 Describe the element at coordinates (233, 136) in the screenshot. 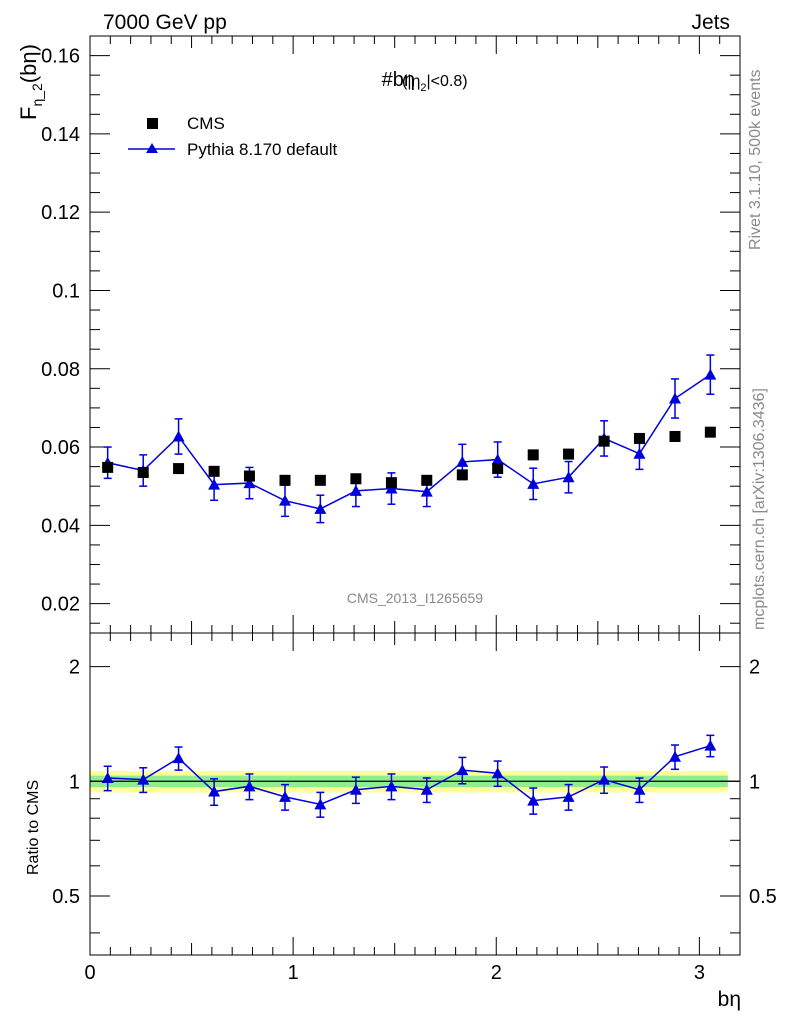

I see `legend: CMS Pythia 8.170 default` at that location.